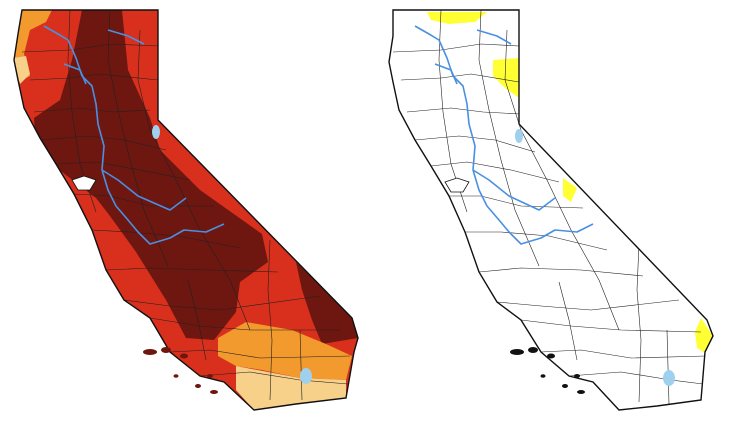 The width and height of the screenshot is (742, 423). Describe the element at coordinates (22, 70) in the screenshot. I see `zone-moderate-northwest` at that location.